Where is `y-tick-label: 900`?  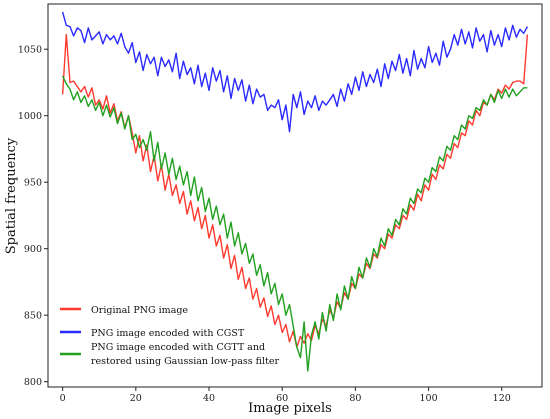 y-tick-label: 900 is located at coordinates (33, 249).